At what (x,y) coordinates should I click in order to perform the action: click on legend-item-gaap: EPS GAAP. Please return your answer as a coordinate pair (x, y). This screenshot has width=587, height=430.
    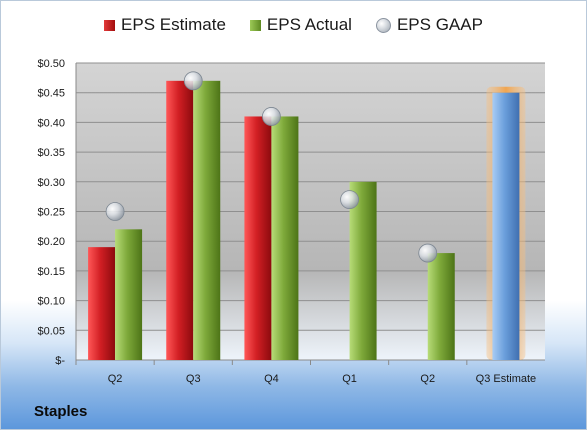
    Looking at the image, I should click on (429, 25).